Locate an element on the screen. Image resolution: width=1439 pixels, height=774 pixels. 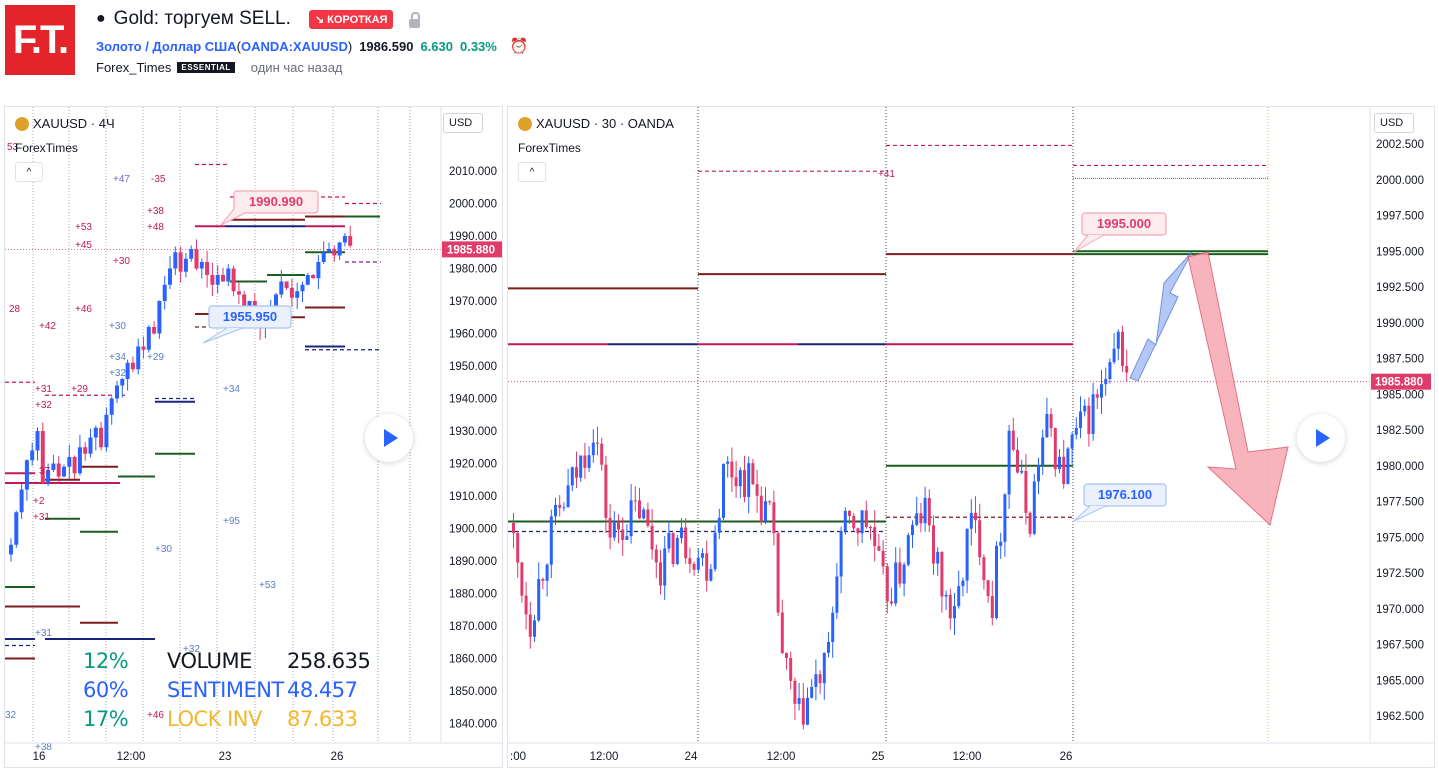
level-annotation: +31 is located at coordinates (43, 389).